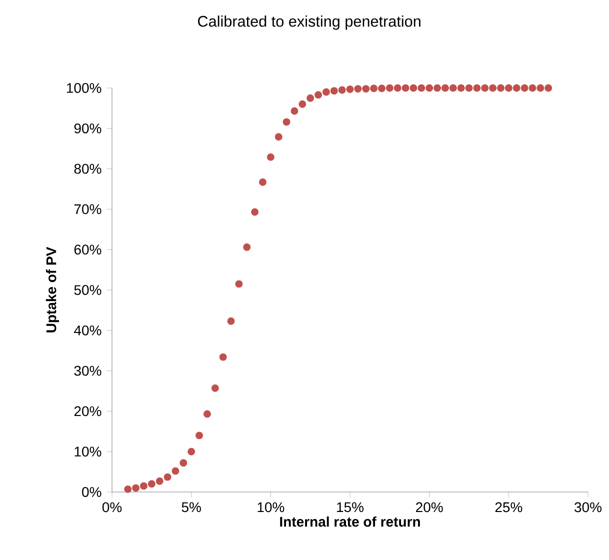 This screenshot has width=609, height=560. Describe the element at coordinates (88, 290) in the screenshot. I see `y-tick-label: 50%` at that location.